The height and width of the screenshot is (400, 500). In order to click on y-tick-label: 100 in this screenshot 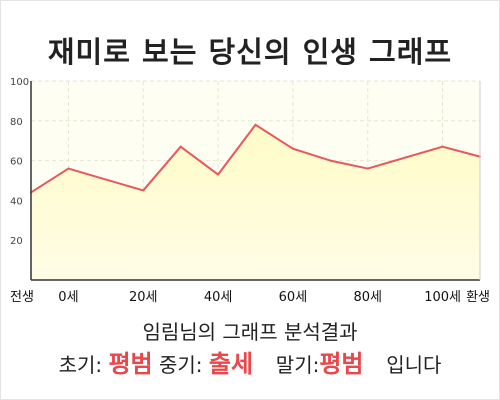, I will do `click(19, 82)`.